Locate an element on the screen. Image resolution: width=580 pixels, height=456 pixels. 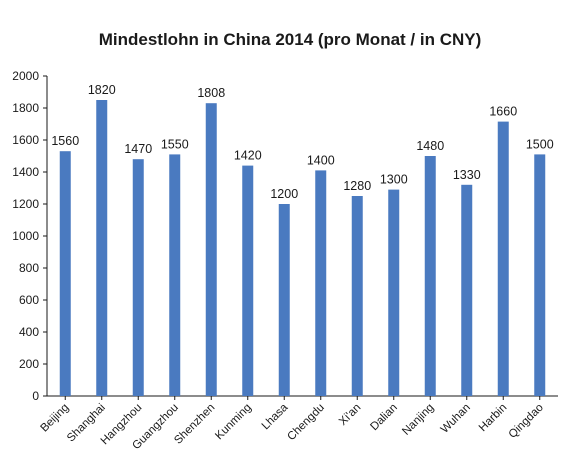
x-category-label: Xi'an is located at coordinates (350, 415).